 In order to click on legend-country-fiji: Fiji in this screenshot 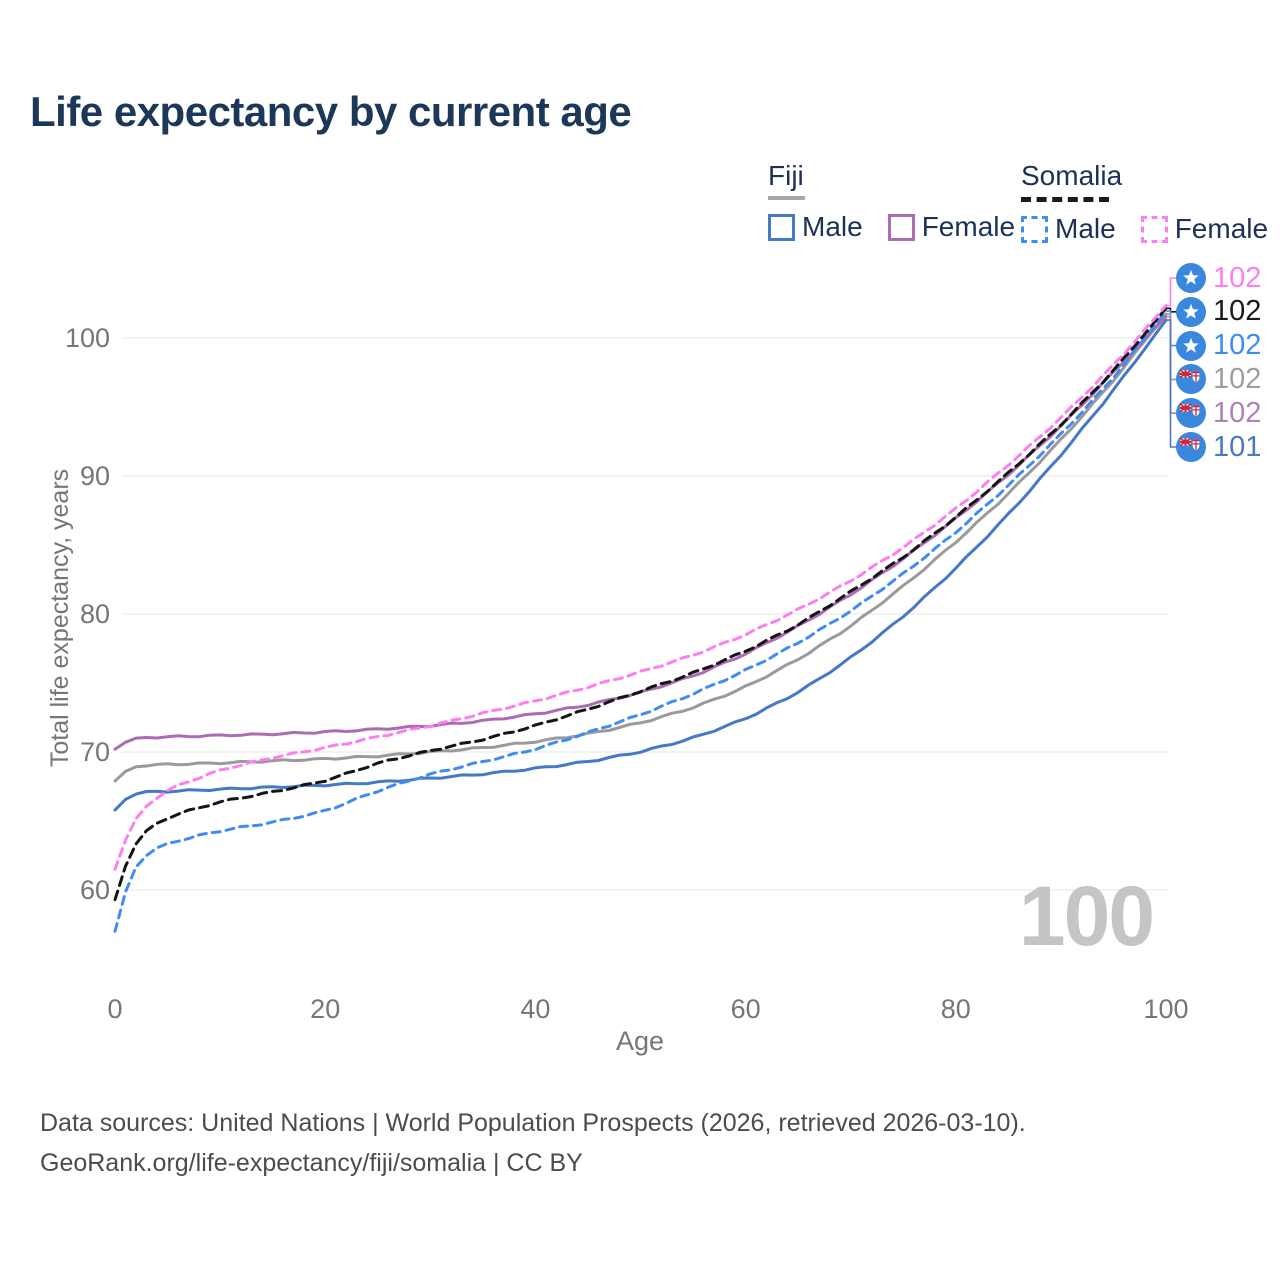, I will do `click(786, 175)`.